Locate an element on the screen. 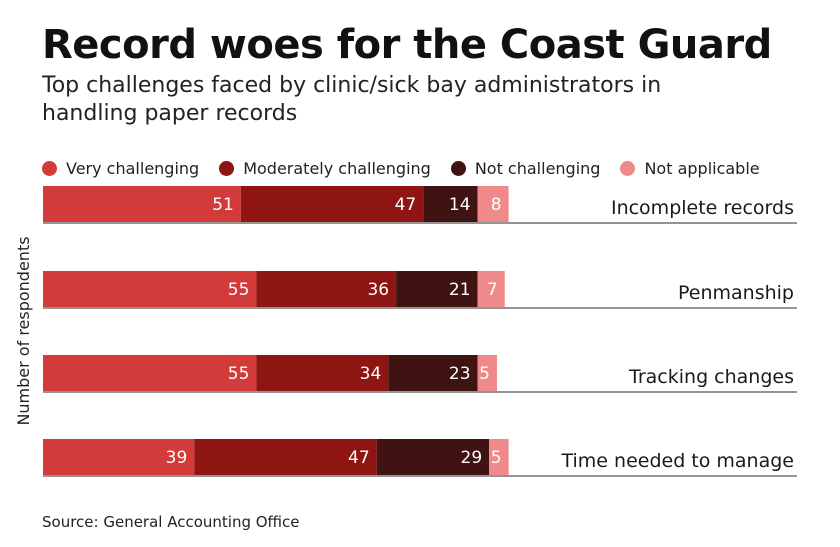 The image size is (840, 547). legend-swatch-very-challenging is located at coordinates (49, 168).